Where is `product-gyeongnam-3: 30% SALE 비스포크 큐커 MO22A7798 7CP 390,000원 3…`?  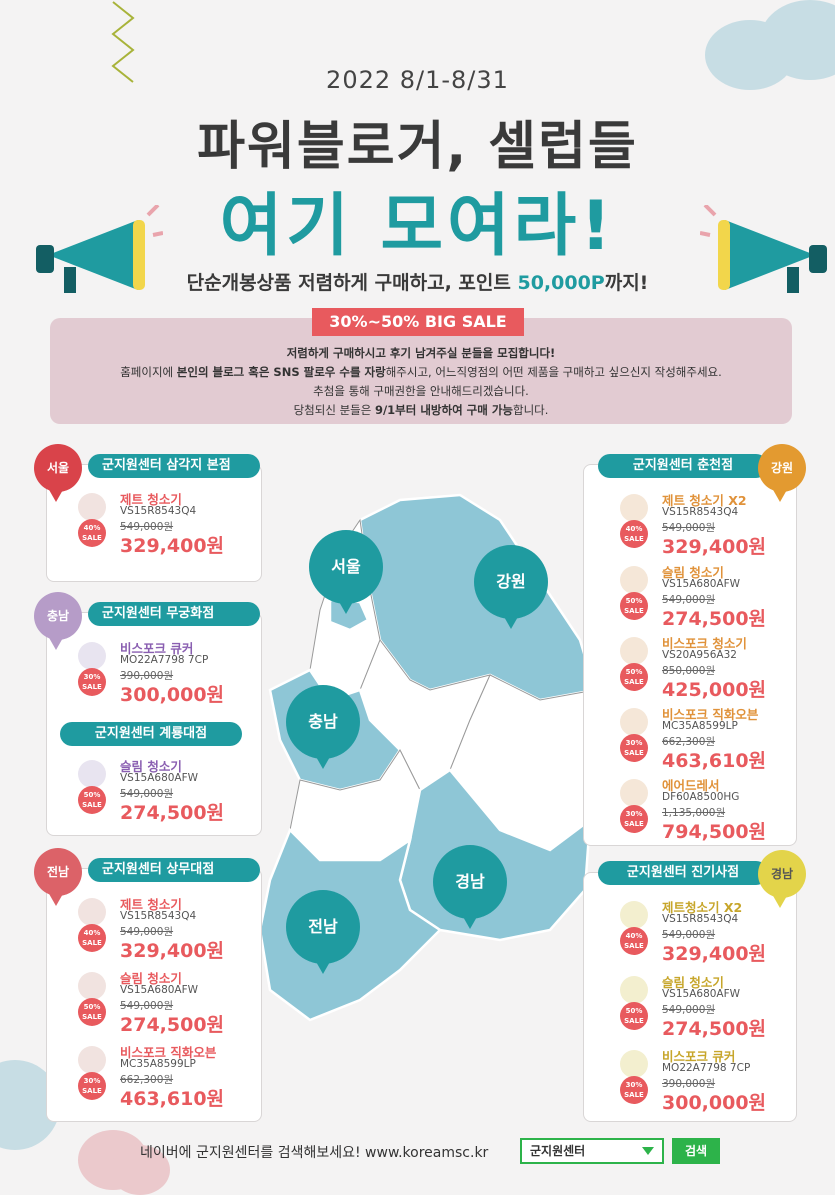
product-gyeongnam-3: 30% SALE 비스포크 큐커 MO22A7798 7CP 390,000원 3… is located at coordinates (725, 1081).